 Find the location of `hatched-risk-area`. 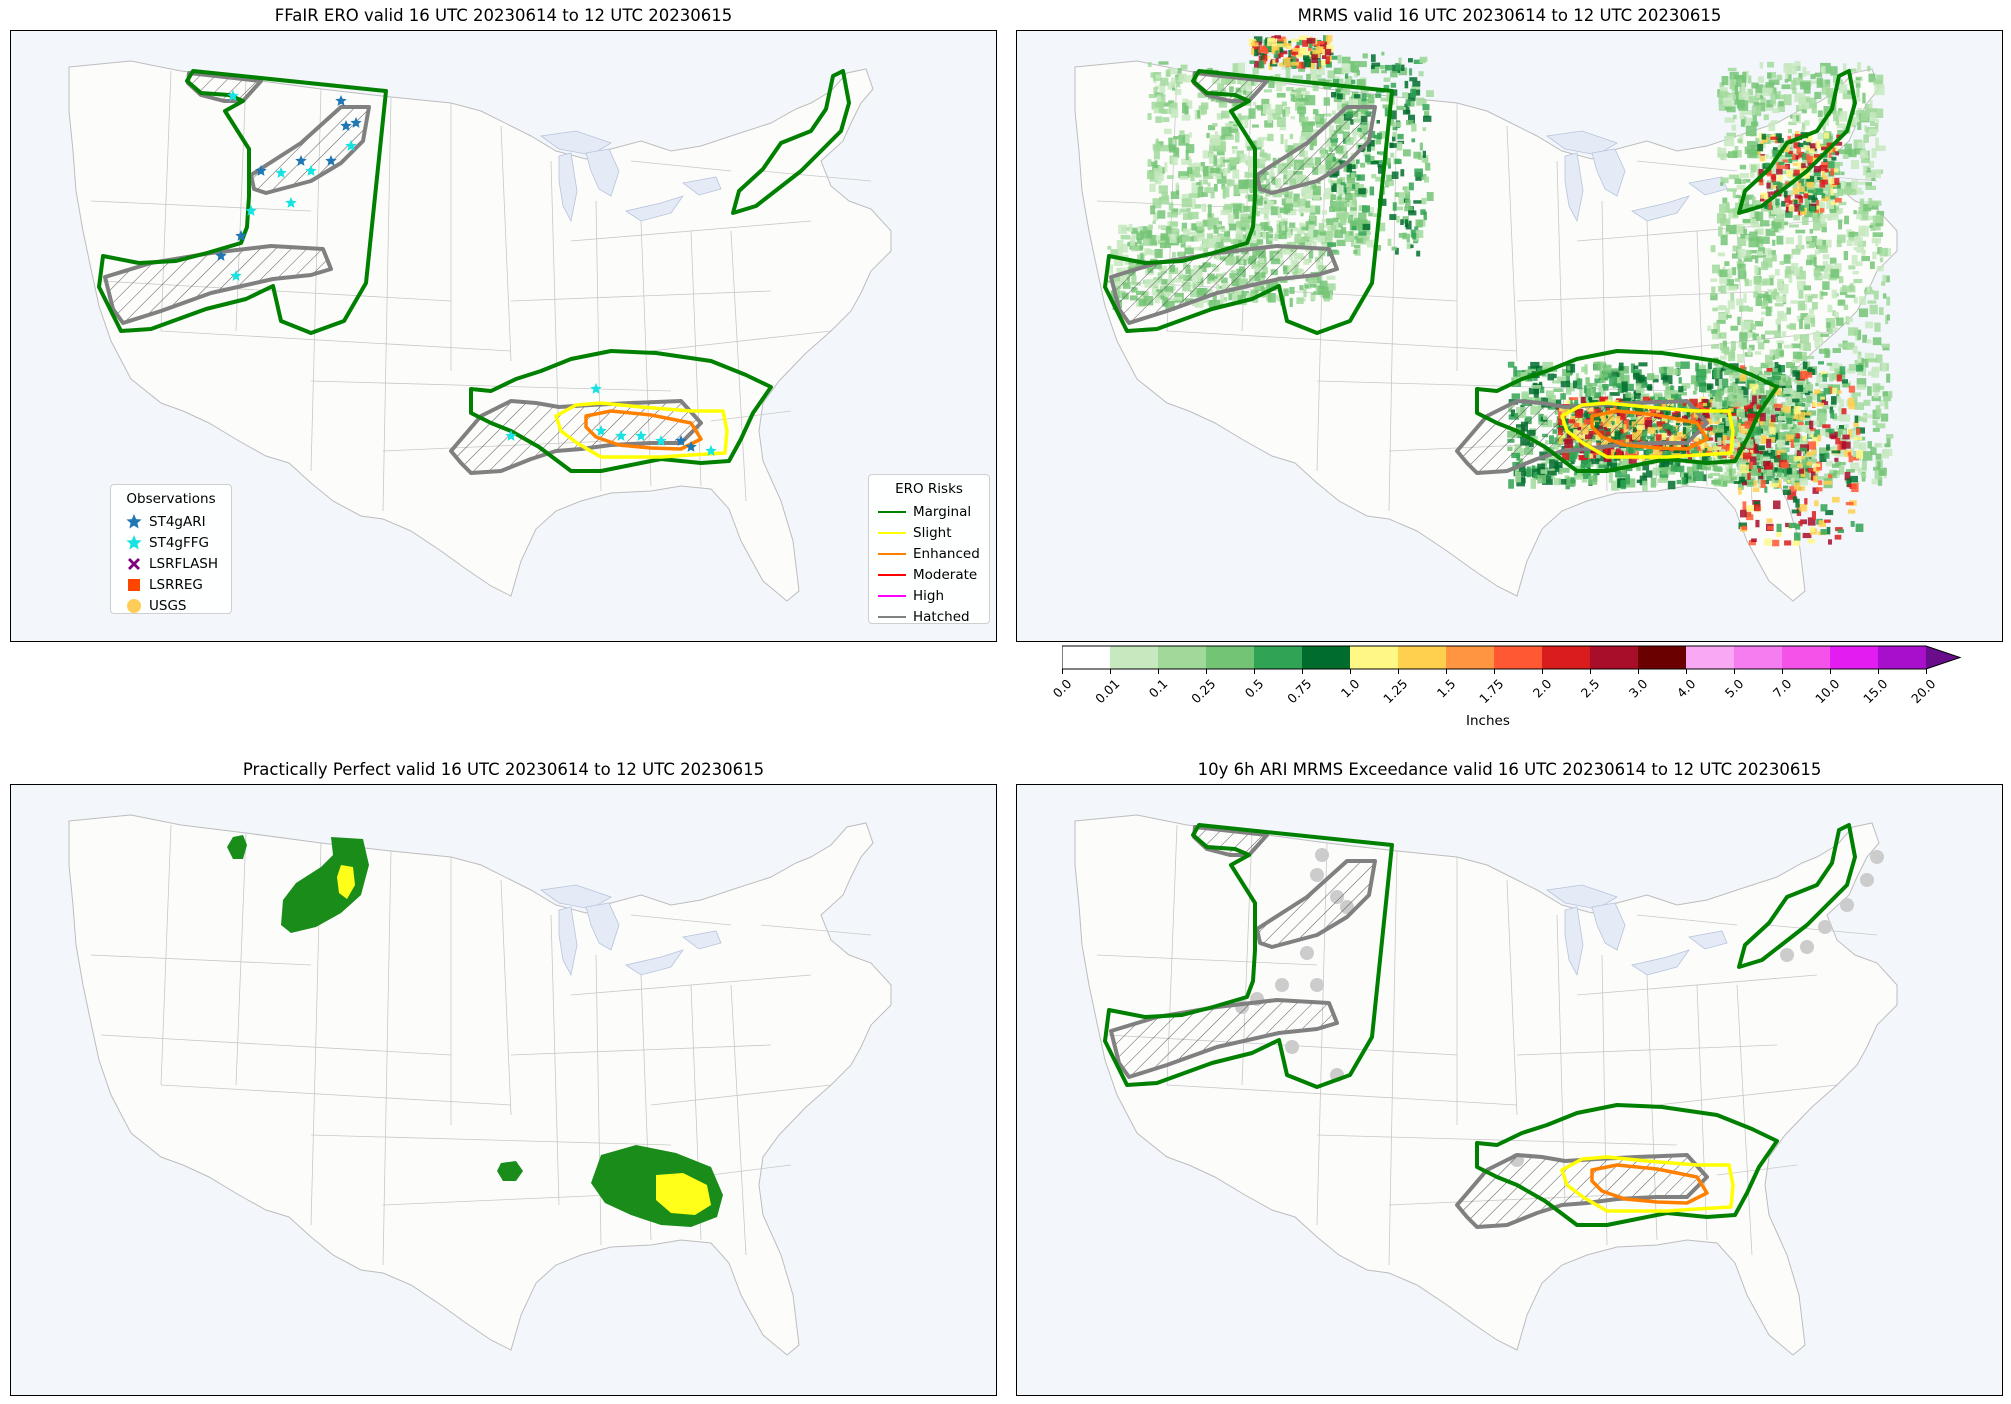

hatched-risk-area is located at coordinates (1582, 437).